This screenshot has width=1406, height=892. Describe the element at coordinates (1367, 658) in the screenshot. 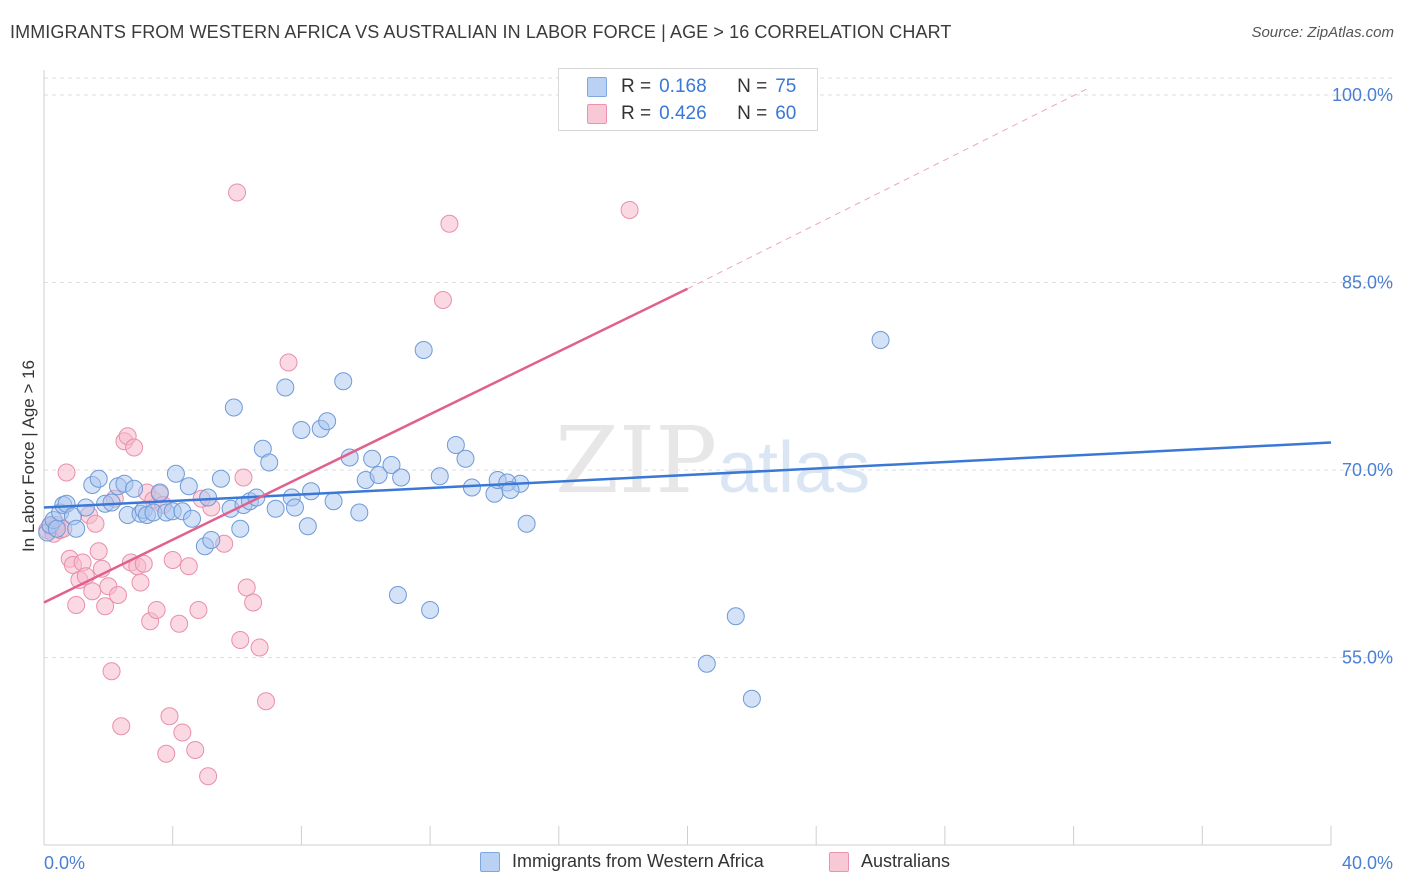

I see `y-tick-label: 55.0%` at that location.